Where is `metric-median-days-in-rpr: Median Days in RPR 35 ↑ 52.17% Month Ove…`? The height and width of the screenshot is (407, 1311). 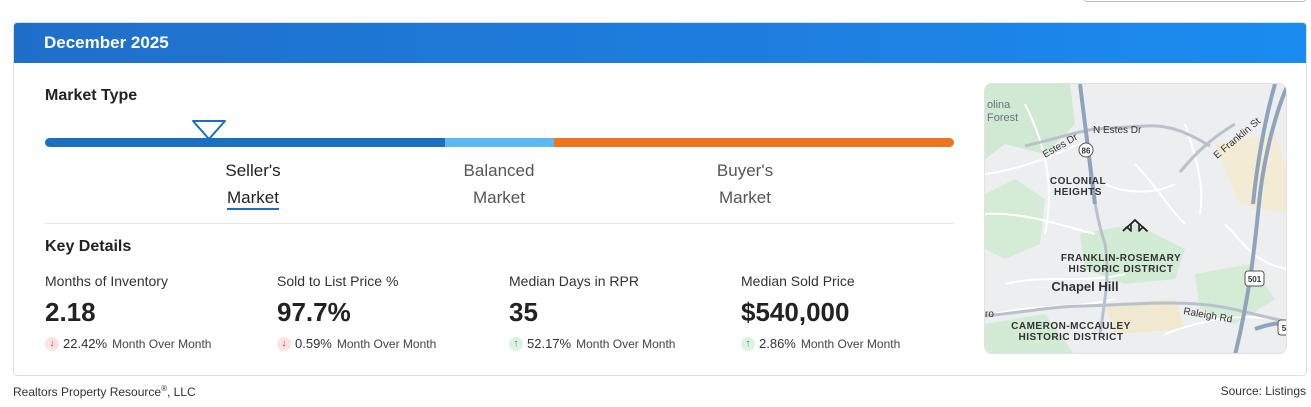
metric-median-days-in-rpr: Median Days in RPR 35 ↑ 52.17% Month Ove… is located at coordinates (592, 312).